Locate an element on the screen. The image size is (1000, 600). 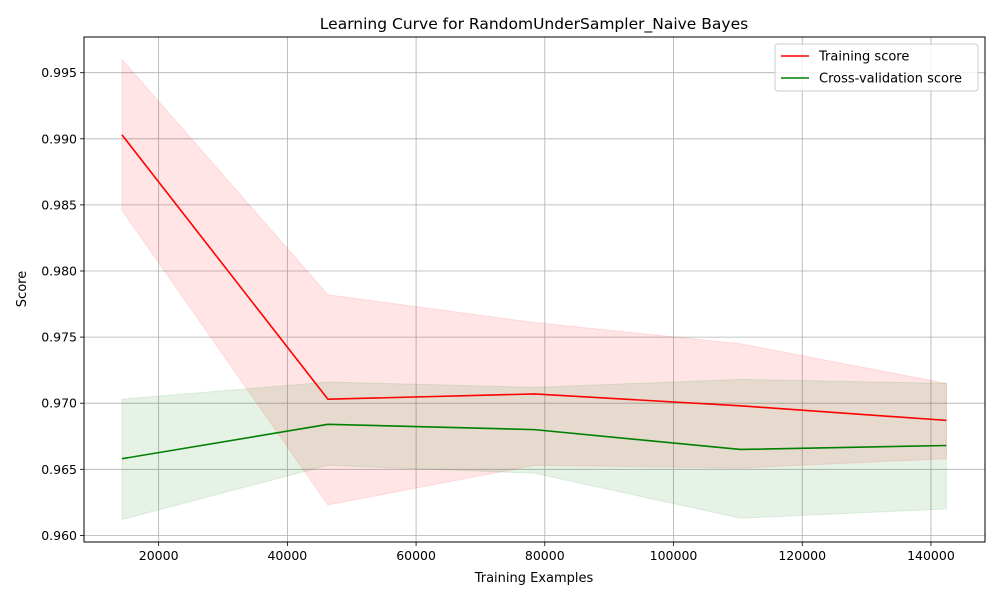
legend-box is located at coordinates (876, 67).